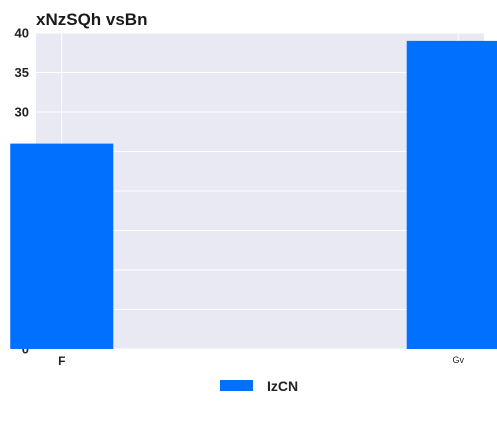 The width and height of the screenshot is (497, 431). What do you see at coordinates (22, 72) in the screenshot?
I see `y-tick-label: 35` at bounding box center [22, 72].